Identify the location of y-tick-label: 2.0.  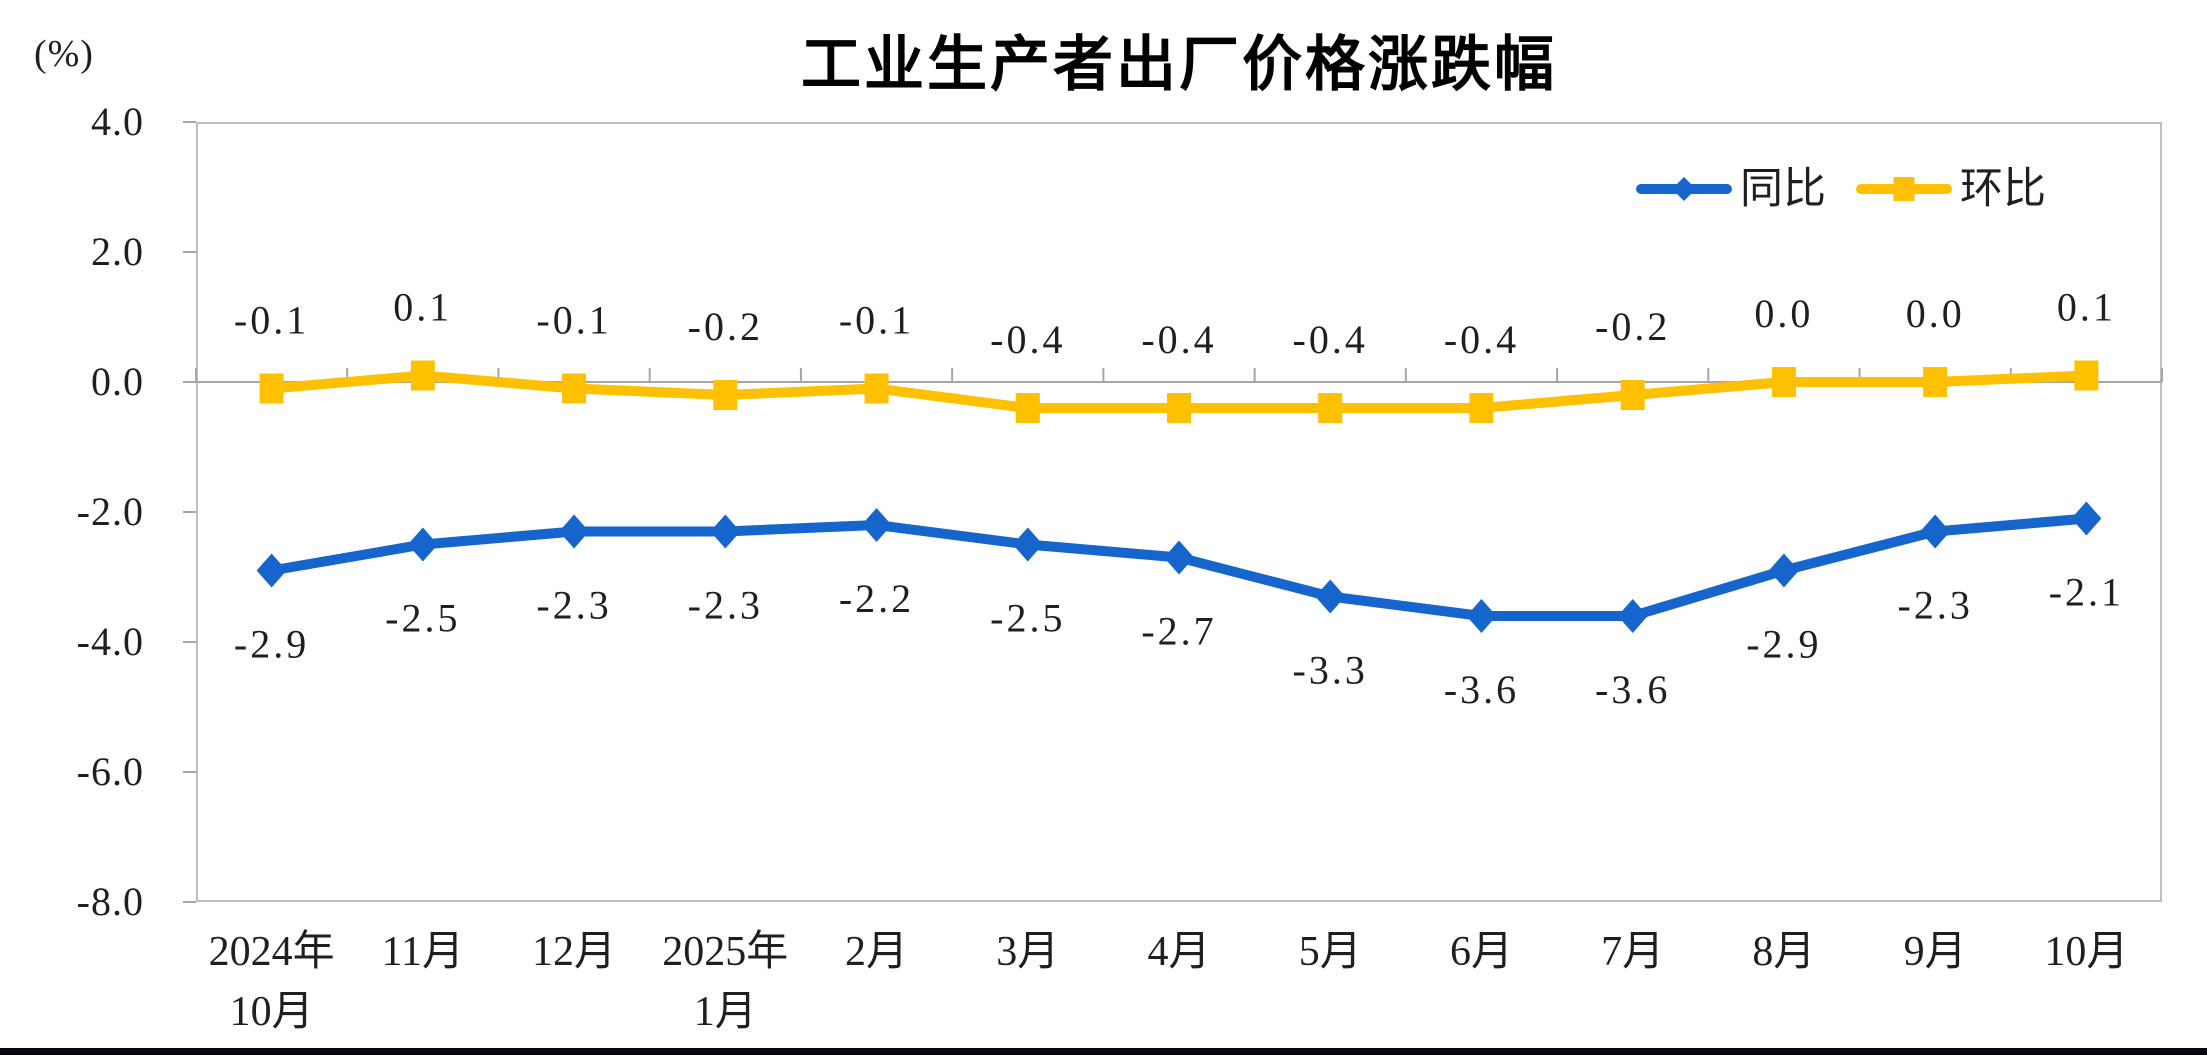
(117, 251).